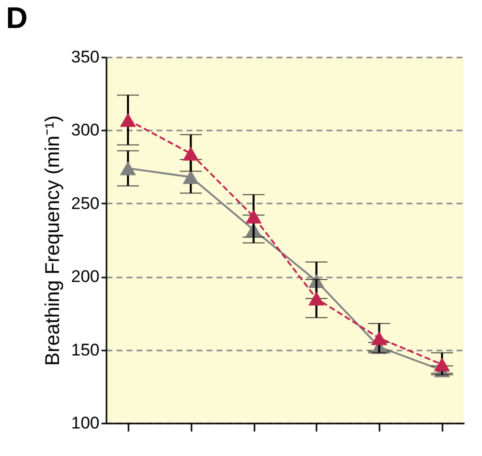 Image resolution: width=482 pixels, height=456 pixels. What do you see at coordinates (85, 350) in the screenshot?
I see `y-tick-label: 150` at bounding box center [85, 350].